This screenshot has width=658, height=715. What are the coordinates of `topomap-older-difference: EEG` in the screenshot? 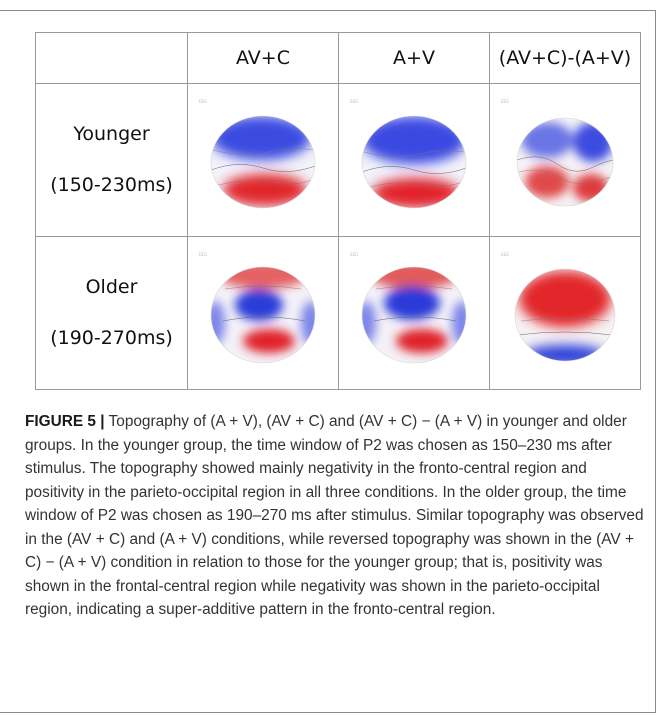 It's located at (558, 307).